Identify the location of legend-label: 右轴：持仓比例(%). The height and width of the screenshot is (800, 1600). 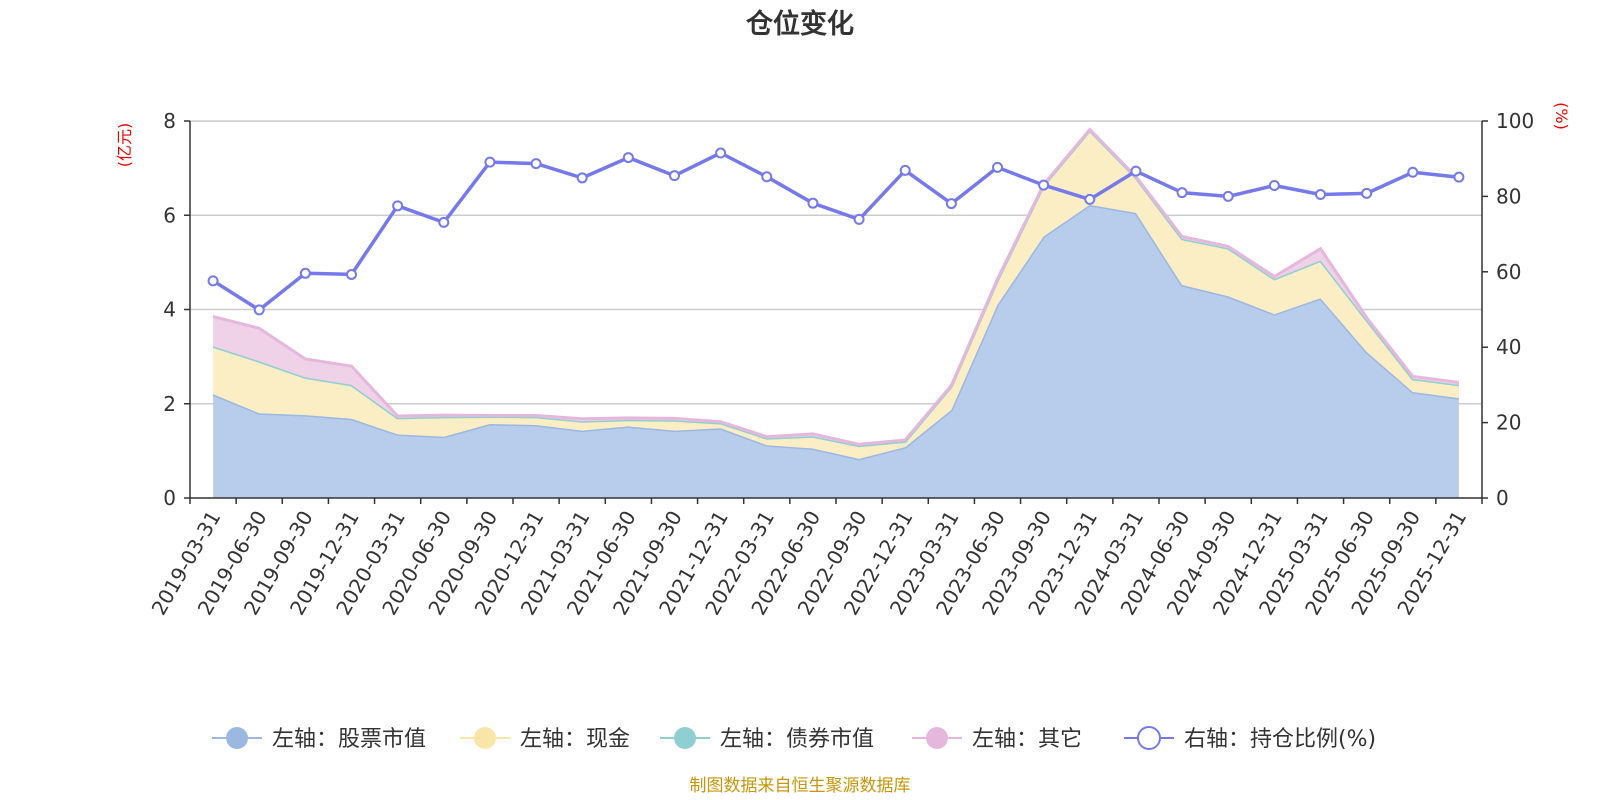
(1280, 739).